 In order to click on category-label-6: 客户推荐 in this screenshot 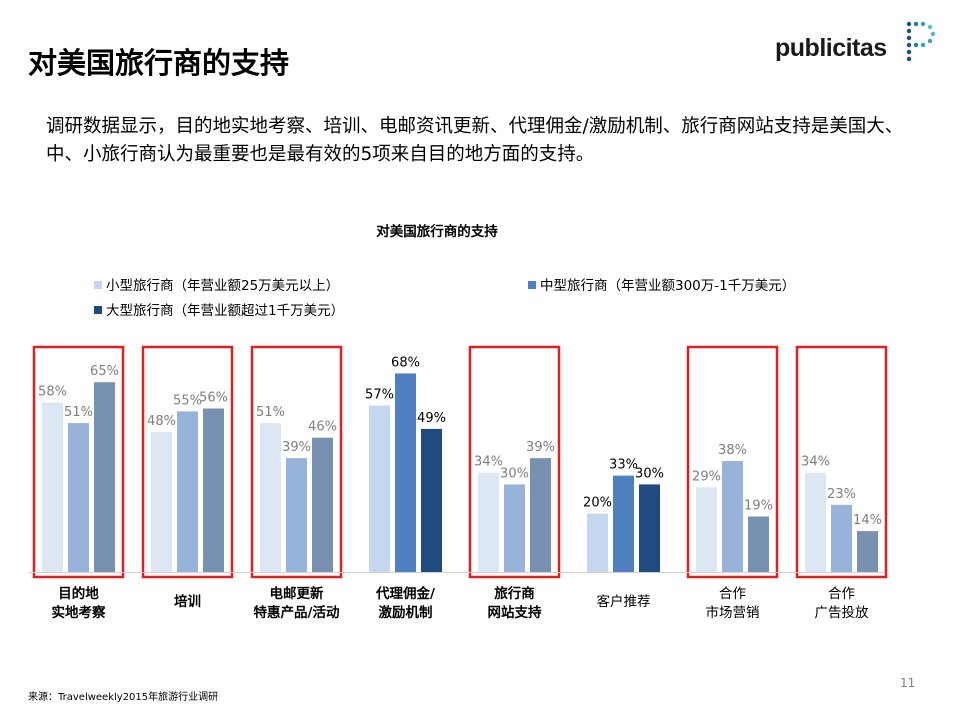, I will do `click(624, 601)`.